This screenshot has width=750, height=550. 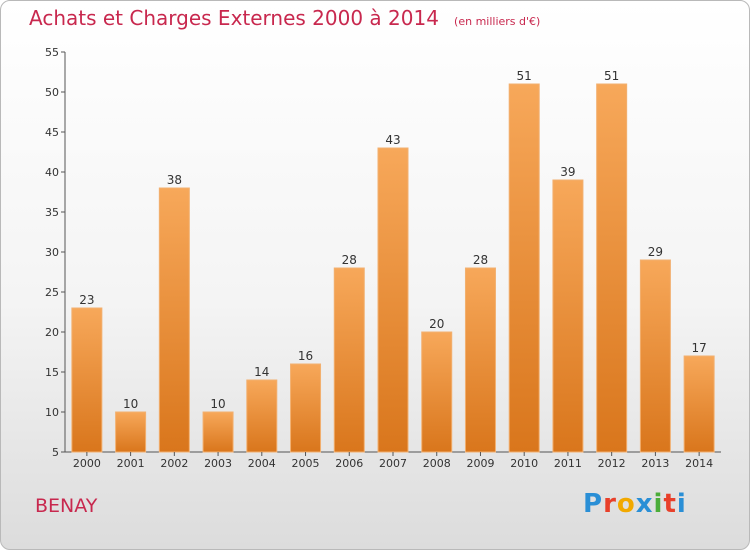 What do you see at coordinates (87, 463) in the screenshot?
I see `x-tick-label-2000: 2000` at bounding box center [87, 463].